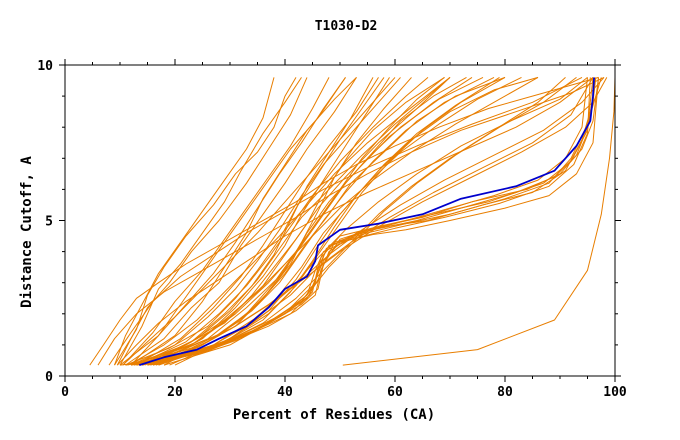 The height and width of the screenshot is (440, 680). What do you see at coordinates (27, 232) in the screenshot?
I see `y-axis-label: Distance Cutoff, A` at bounding box center [27, 232].